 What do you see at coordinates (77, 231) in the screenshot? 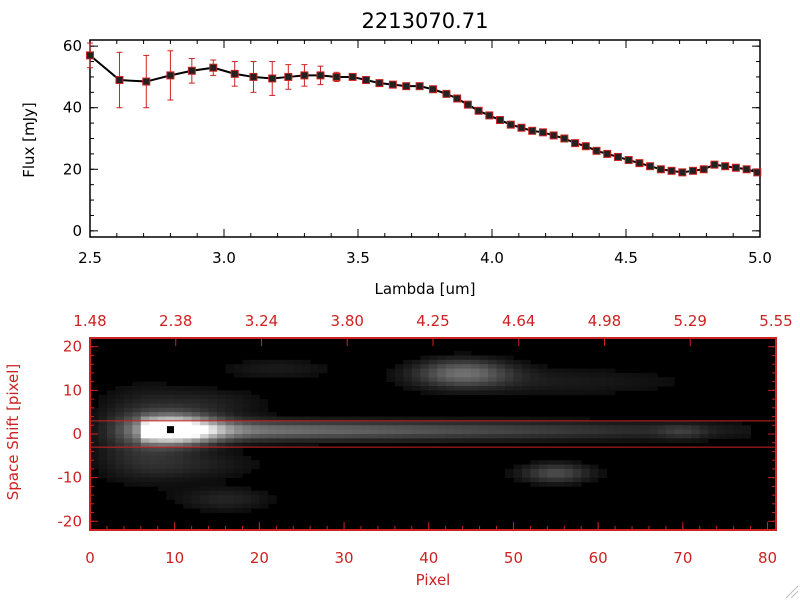
I see `y-tick-label: 0` at bounding box center [77, 231].